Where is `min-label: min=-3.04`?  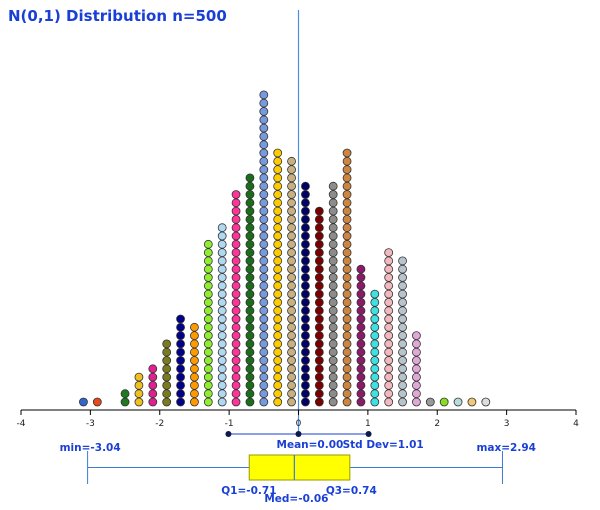 min-label: min=-3.04 is located at coordinates (90, 448).